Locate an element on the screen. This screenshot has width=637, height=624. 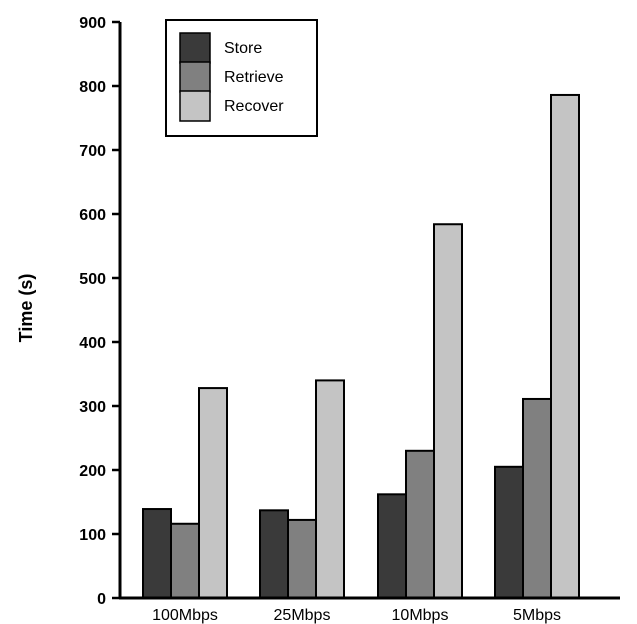
y-tick-label: 100 is located at coordinates (92, 535).